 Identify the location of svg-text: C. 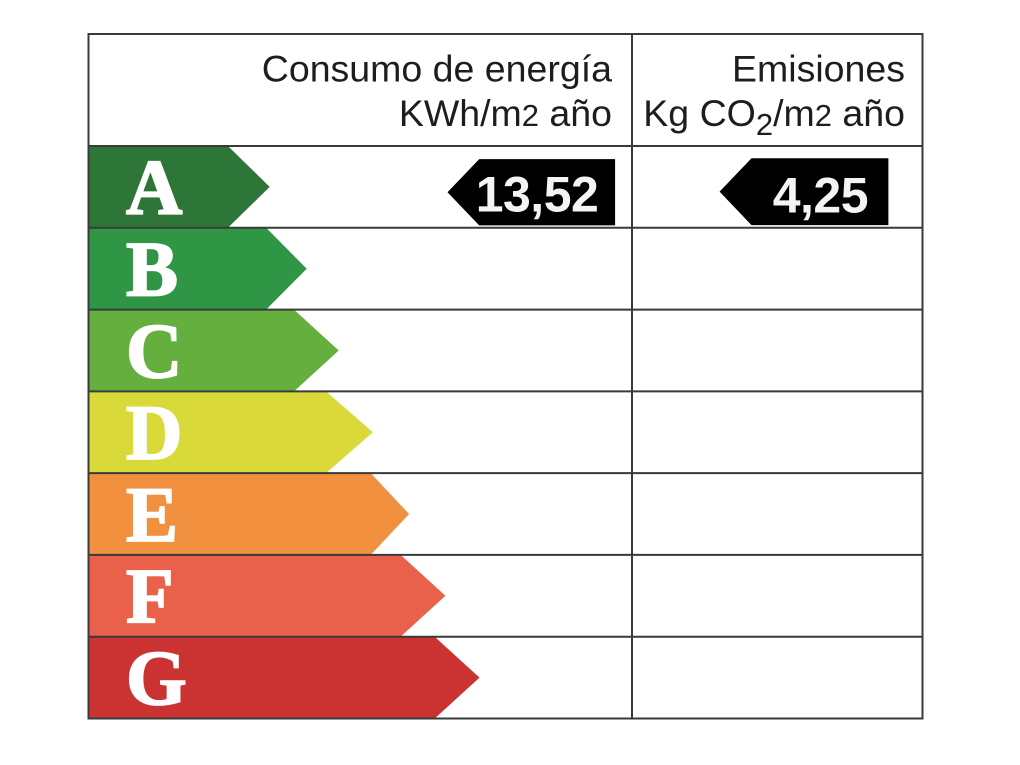
(154, 350).